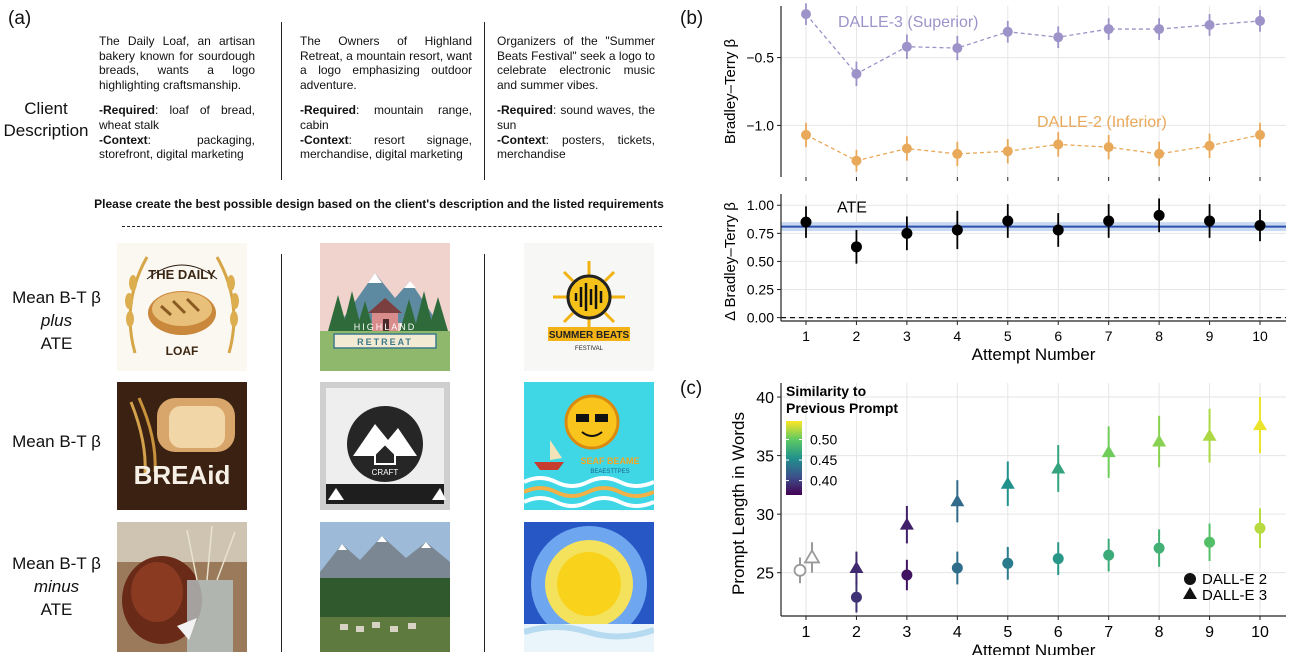 Image resolution: width=1295 pixels, height=655 pixels. Describe the element at coordinates (738, 503) in the screenshot. I see `y-axis-label: Prompt Length in Words` at that location.